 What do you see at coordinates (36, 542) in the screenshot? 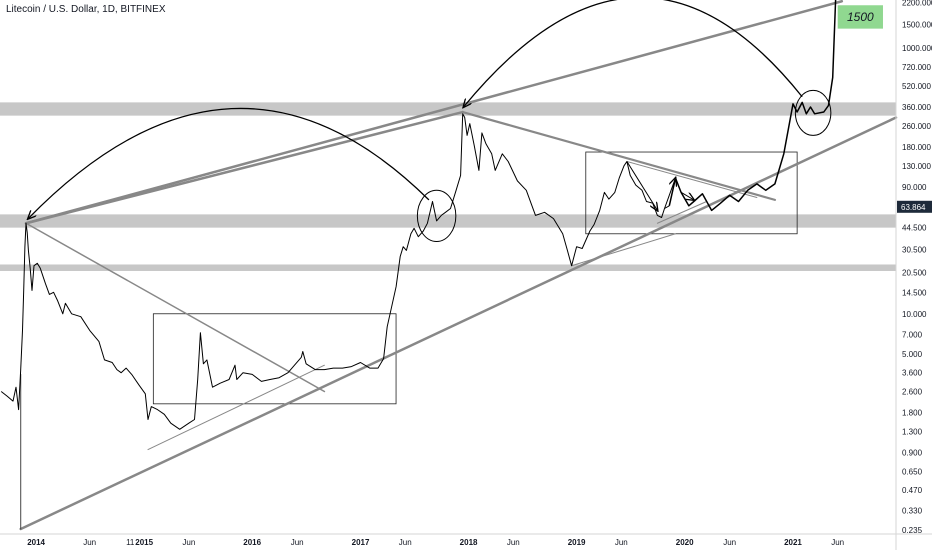
I see `x-tick-label: 2014` at bounding box center [36, 542].